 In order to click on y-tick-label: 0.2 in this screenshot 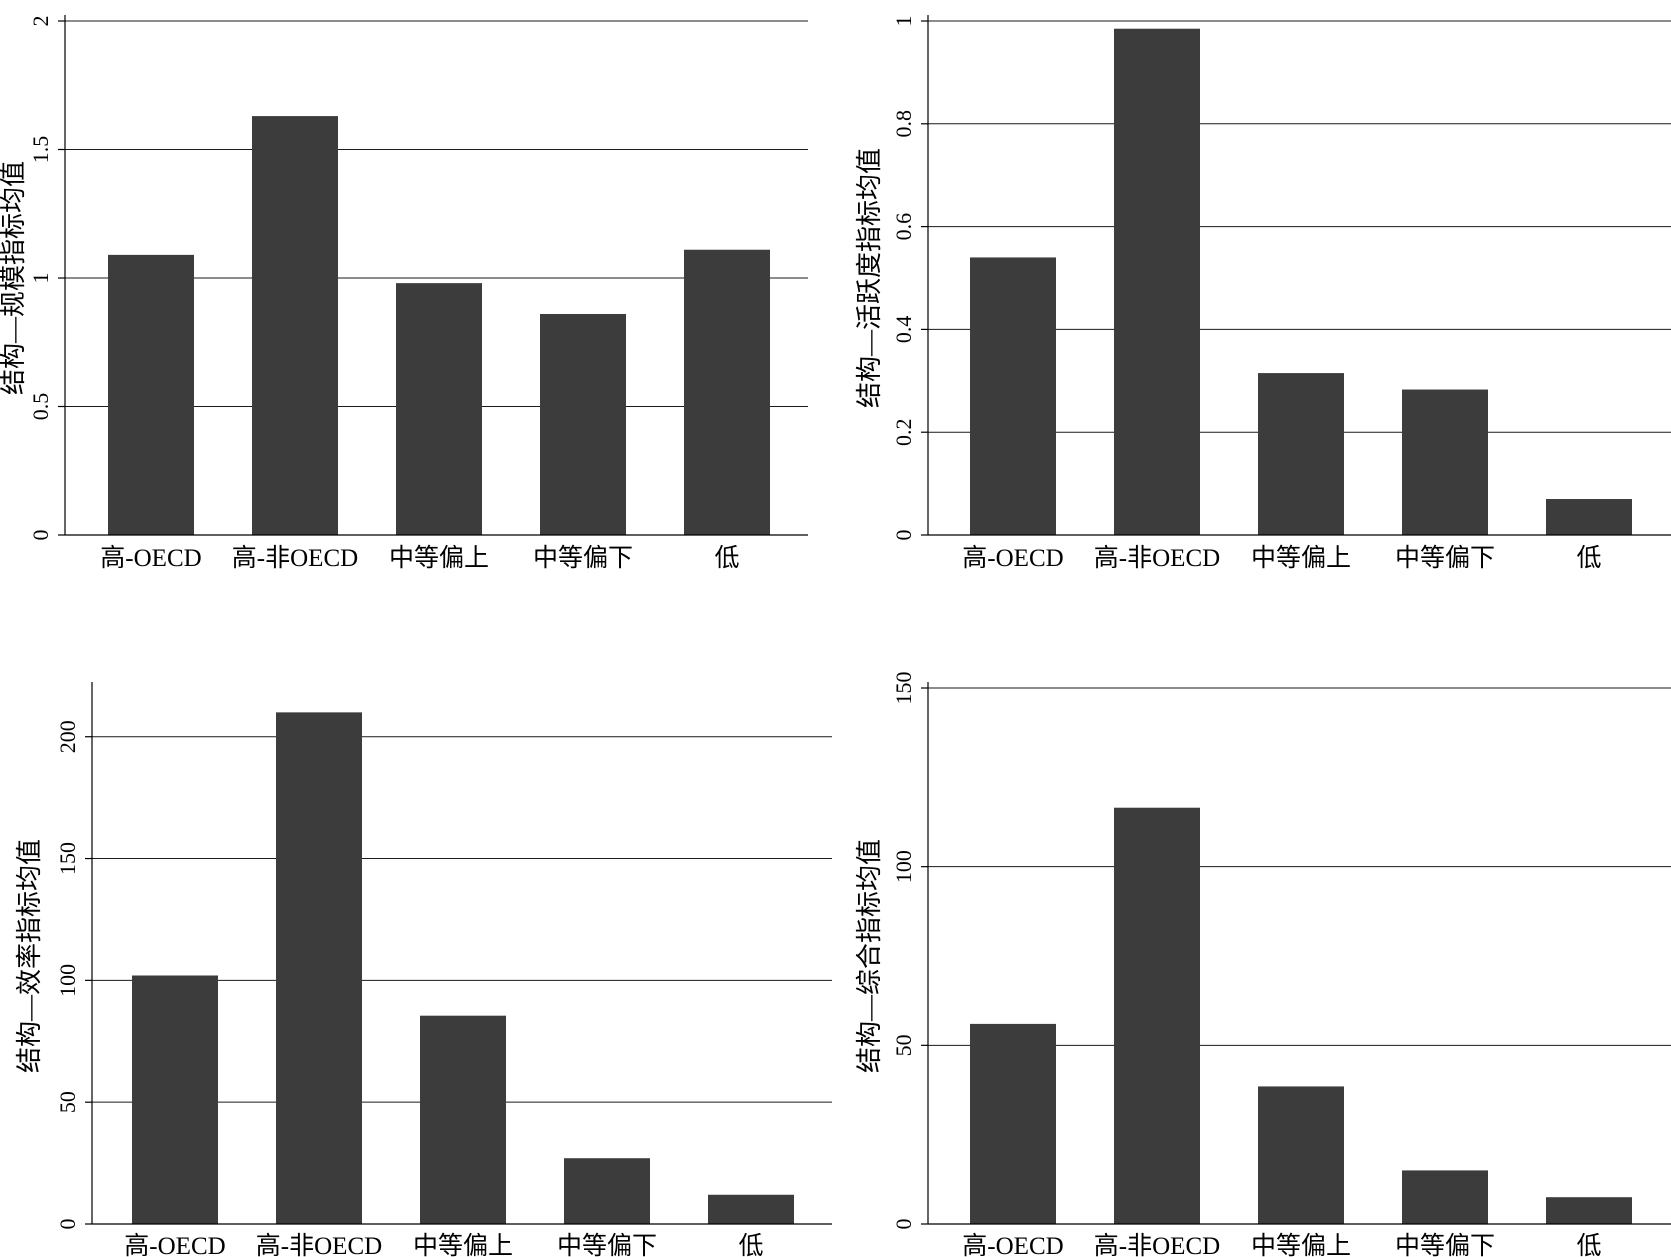, I will do `click(903, 432)`.